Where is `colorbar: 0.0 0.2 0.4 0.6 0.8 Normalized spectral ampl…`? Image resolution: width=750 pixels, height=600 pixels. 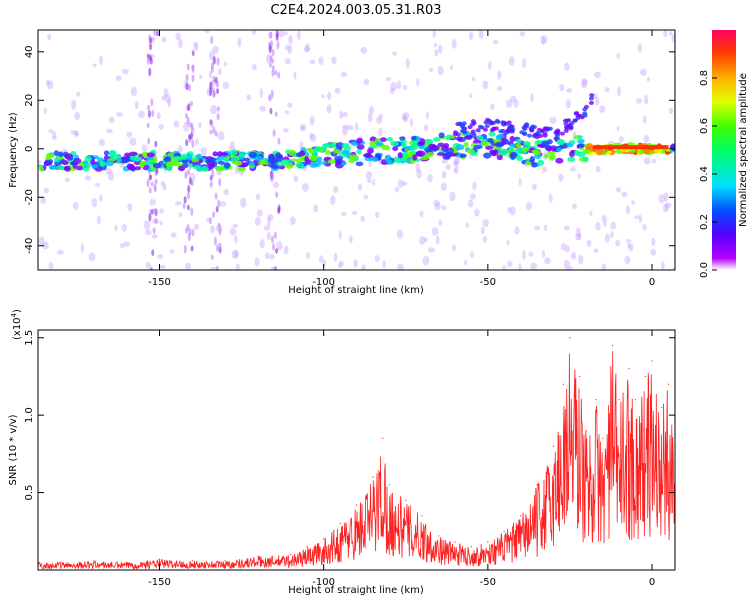 colorbar: 0.0 0.2 0.4 0.6 0.8 Normalized spectral ampl… is located at coordinates (724, 154).